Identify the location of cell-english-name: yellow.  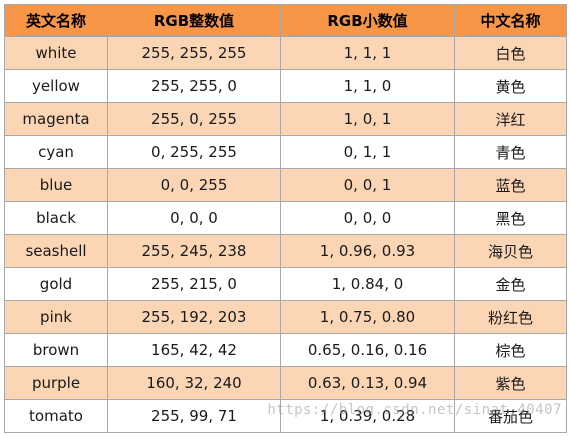
(56, 86).